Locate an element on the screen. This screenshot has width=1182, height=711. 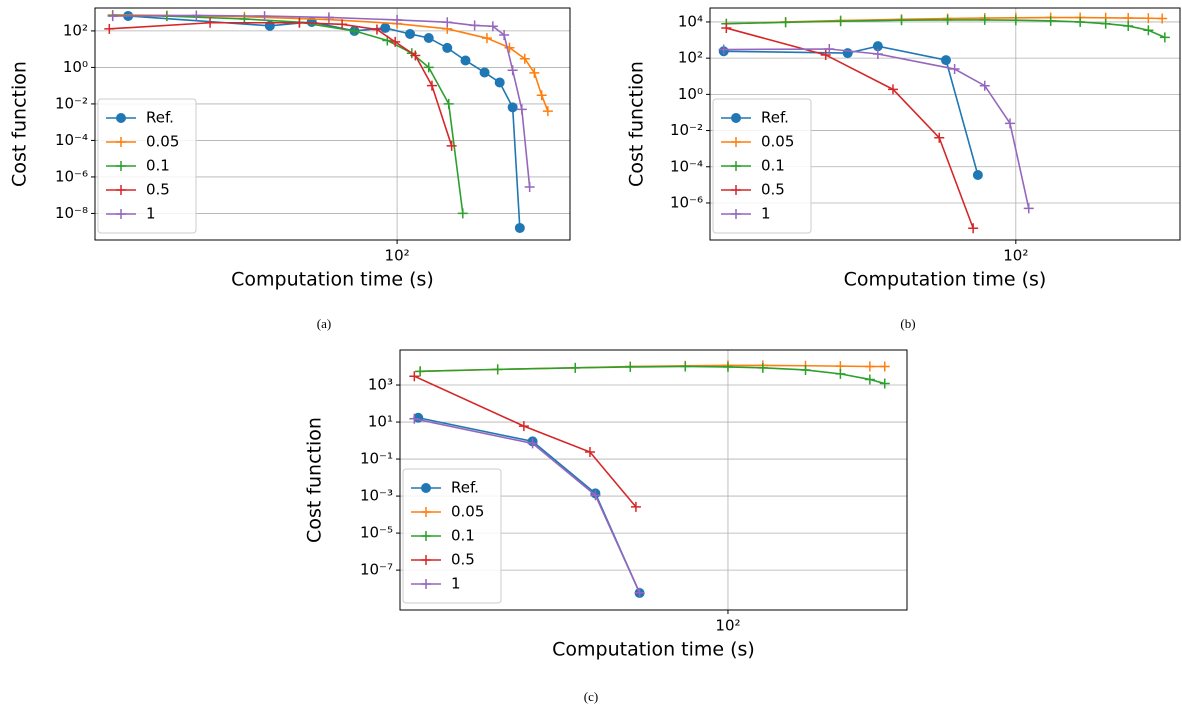
y-tick-label: 10⁻⁵ is located at coordinates (376, 533).